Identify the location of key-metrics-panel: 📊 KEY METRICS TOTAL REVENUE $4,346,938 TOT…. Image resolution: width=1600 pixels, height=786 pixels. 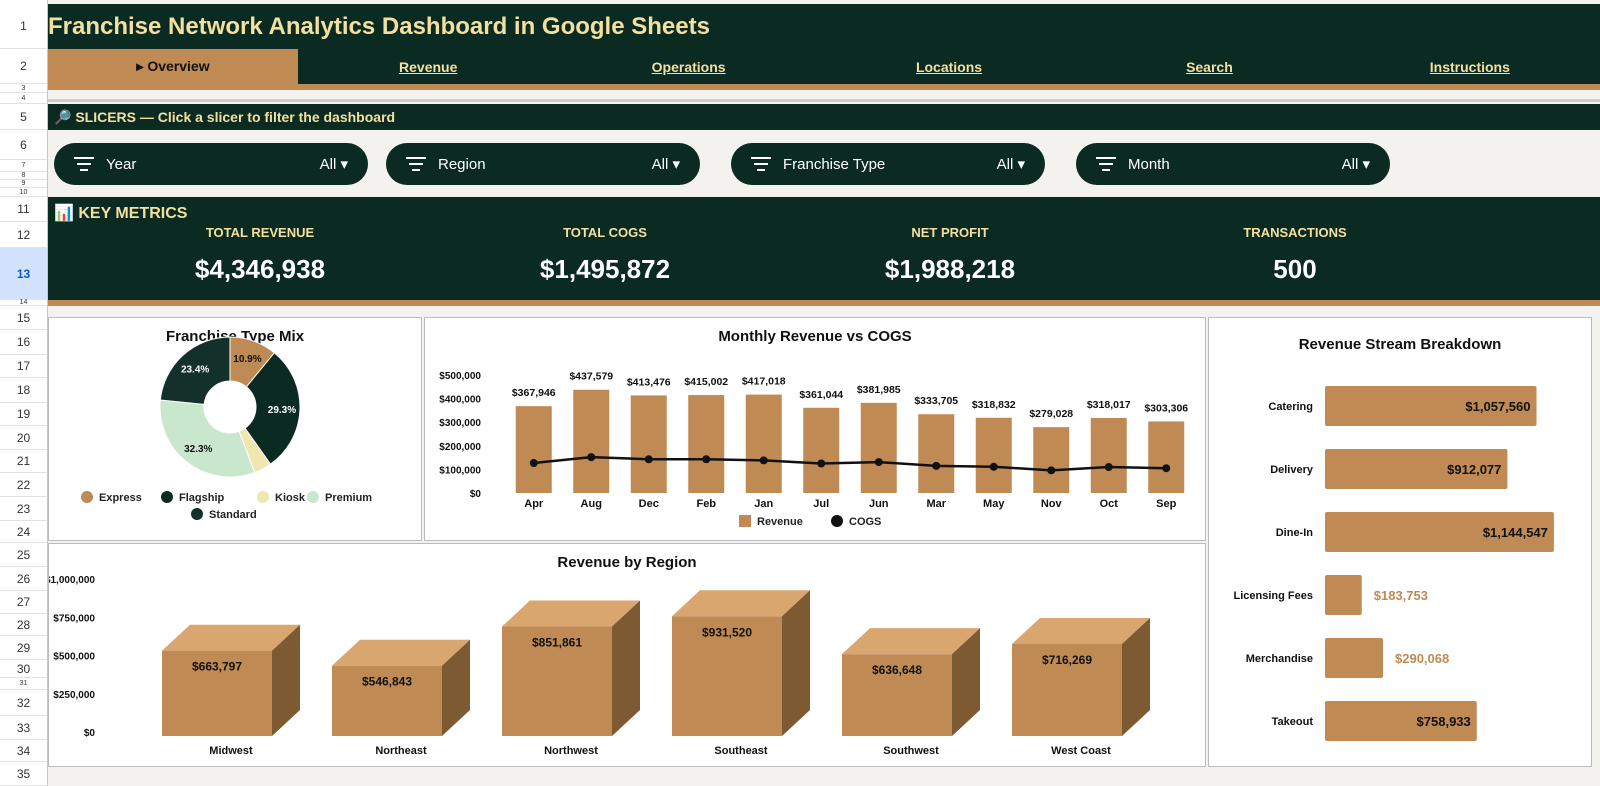
(824, 248).